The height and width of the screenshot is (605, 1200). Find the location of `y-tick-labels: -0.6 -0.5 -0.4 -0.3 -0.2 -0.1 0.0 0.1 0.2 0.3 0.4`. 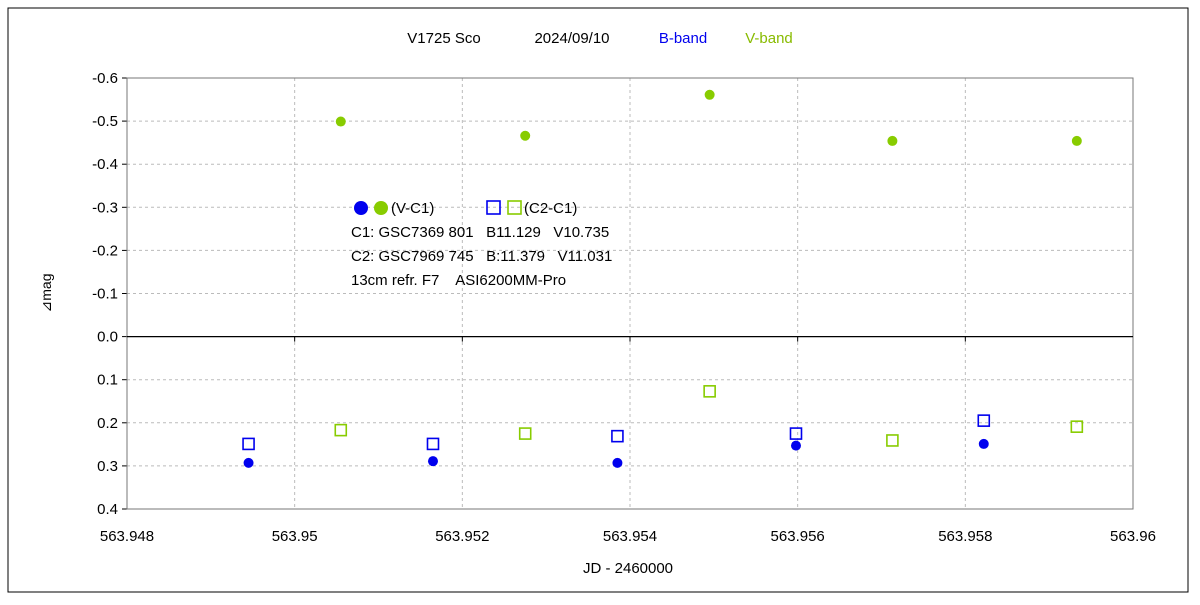

y-tick-labels: -0.6 -0.5 -0.4 -0.3 -0.2 -0.1 0.0 0.1 0.2 0.3 0.4 is located at coordinates (105, 294).